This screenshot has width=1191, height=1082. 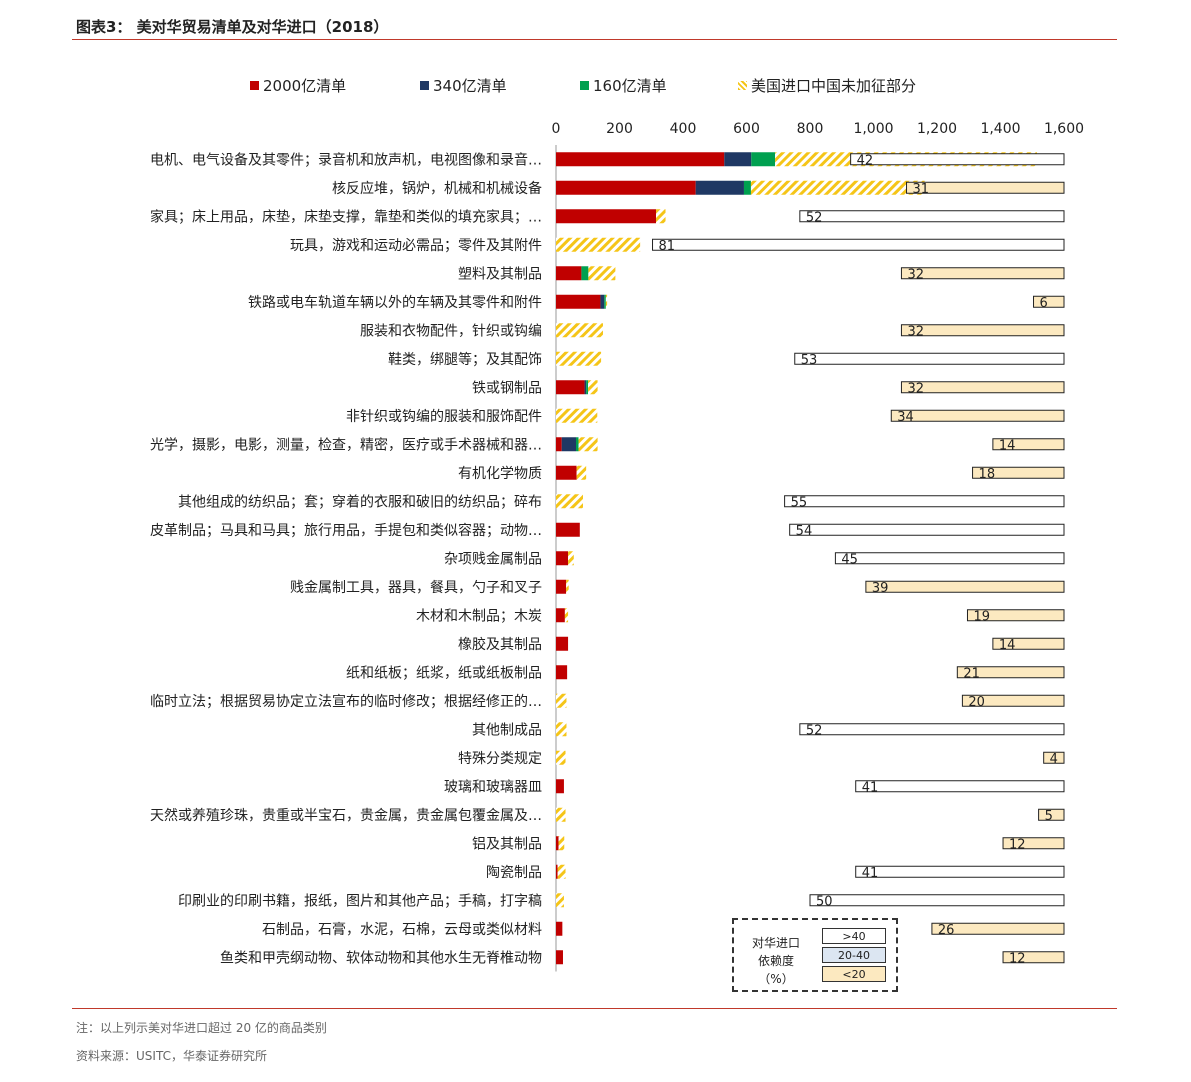 What do you see at coordinates (444, 673) in the screenshot?
I see `category-label: 纸和纸板；纸浆，纸或纸板制品` at bounding box center [444, 673].